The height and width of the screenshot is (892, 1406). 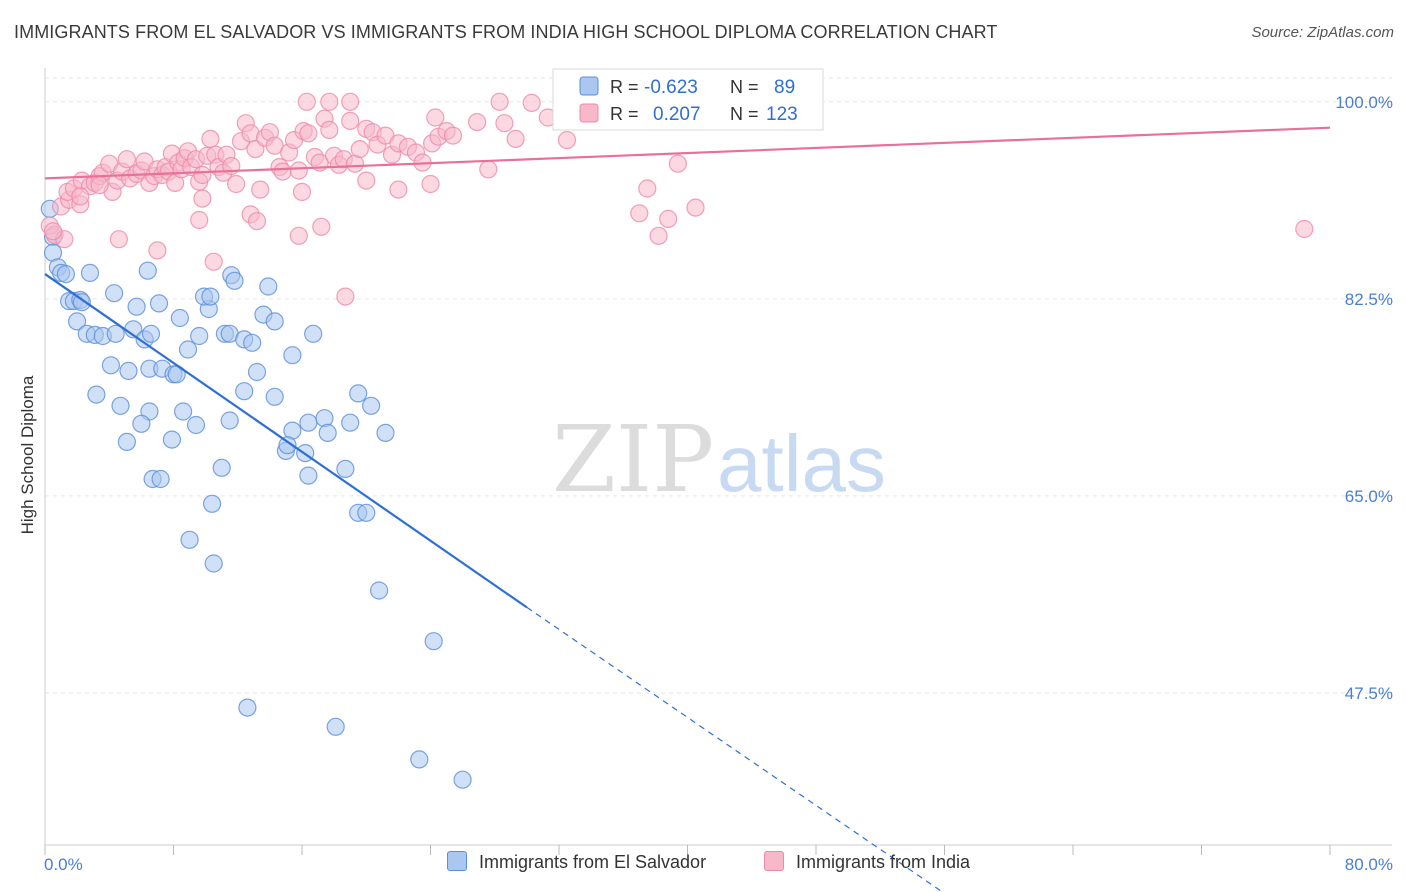 I want to click on trend-line-el-salvador, so click(x=286, y=441).